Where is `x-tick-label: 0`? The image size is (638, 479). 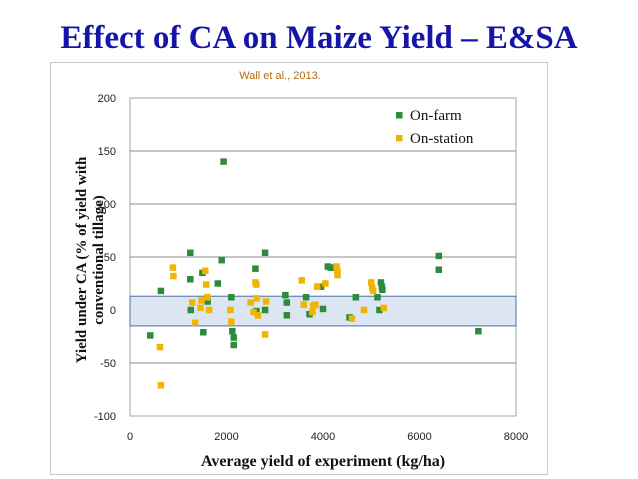
x-tick-label: 0 is located at coordinates (130, 437).